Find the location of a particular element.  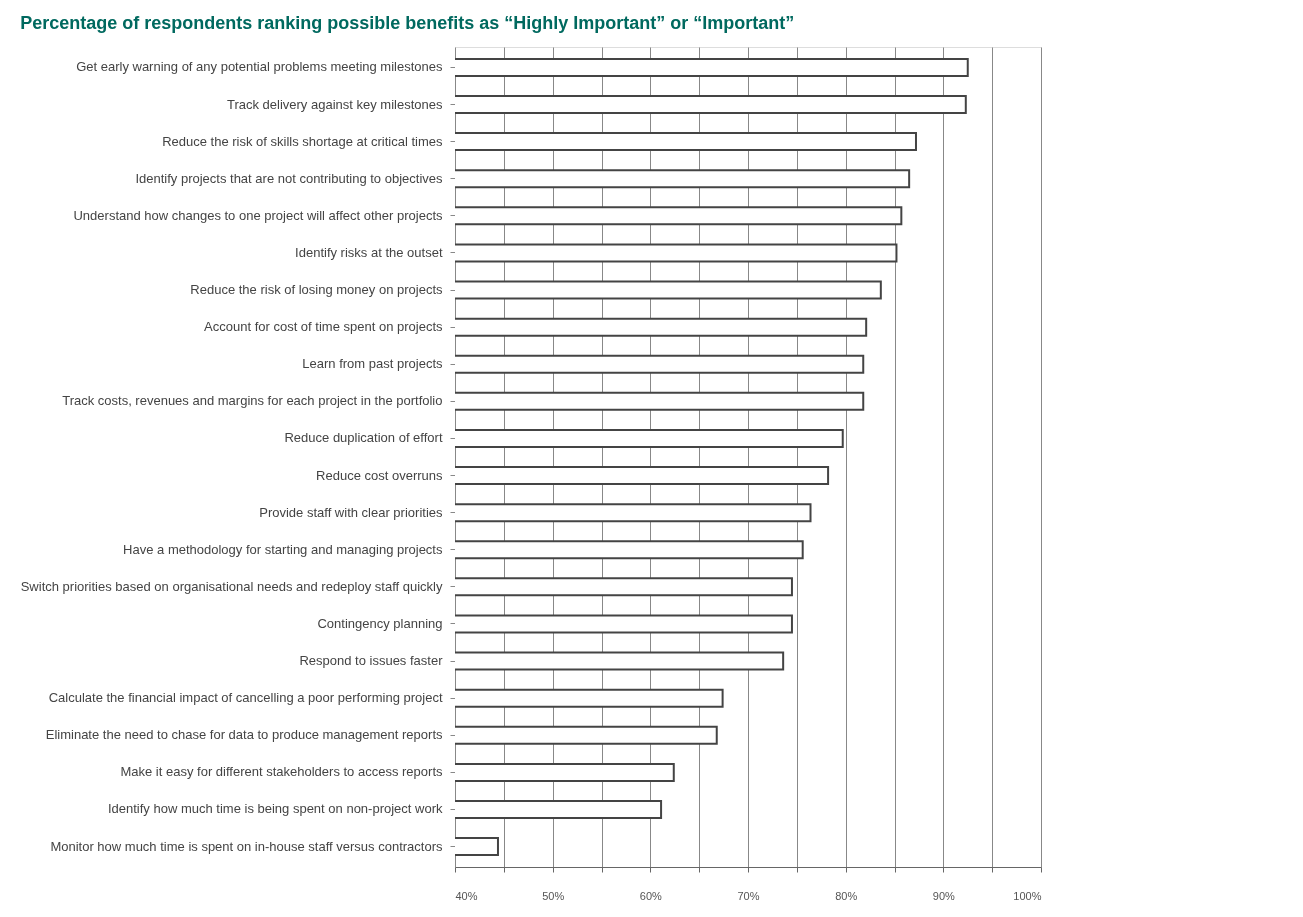

y-tick-label: Monitor how much time is spent on in-house staff versus contractors is located at coordinates (246, 846).